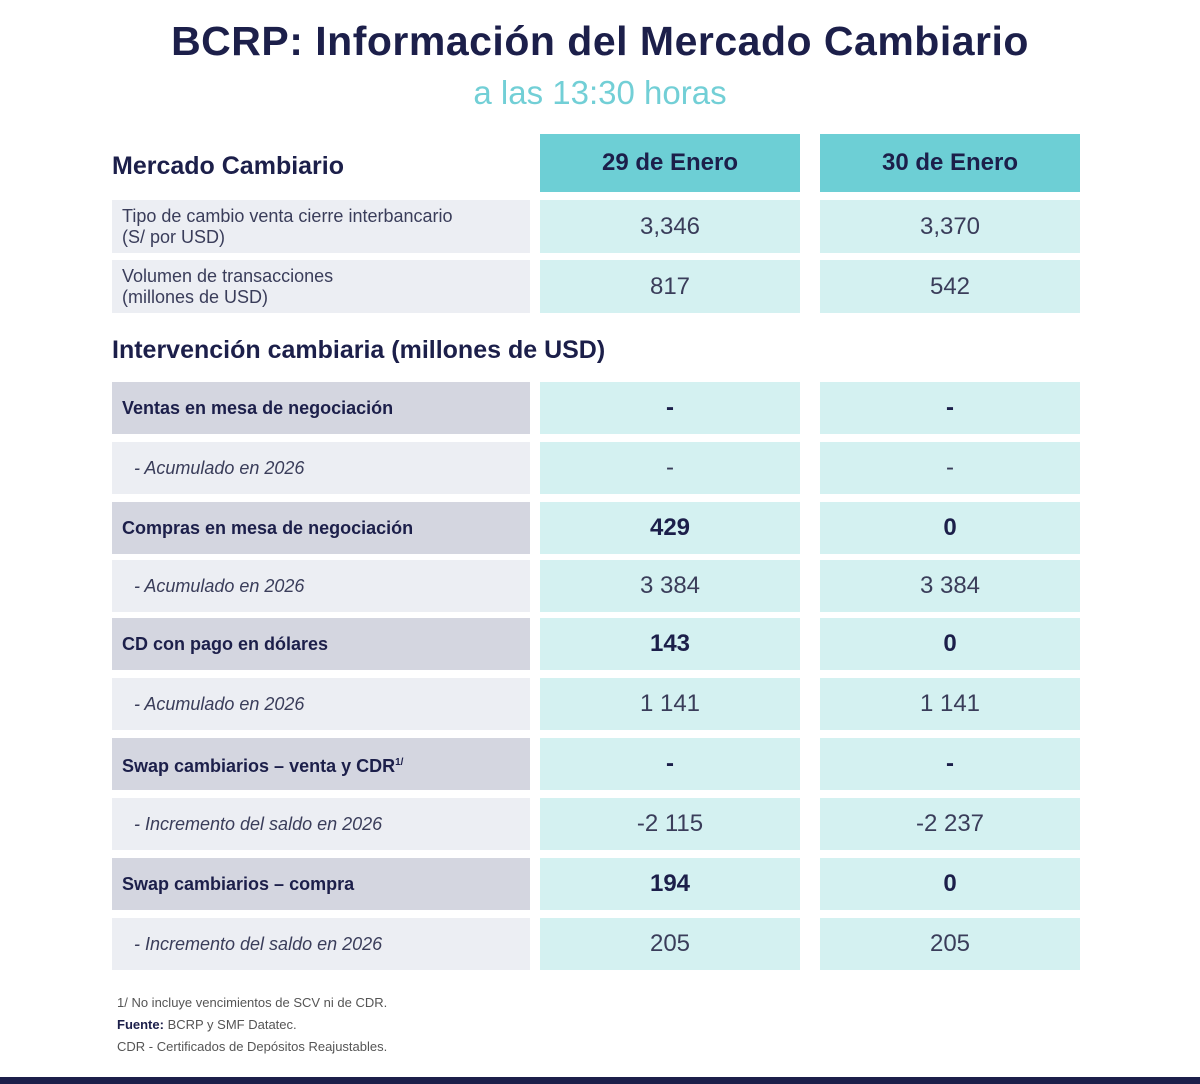 This screenshot has height=1084, width=1200. Describe the element at coordinates (670, 884) in the screenshot. I see `value-cell: 194` at that location.